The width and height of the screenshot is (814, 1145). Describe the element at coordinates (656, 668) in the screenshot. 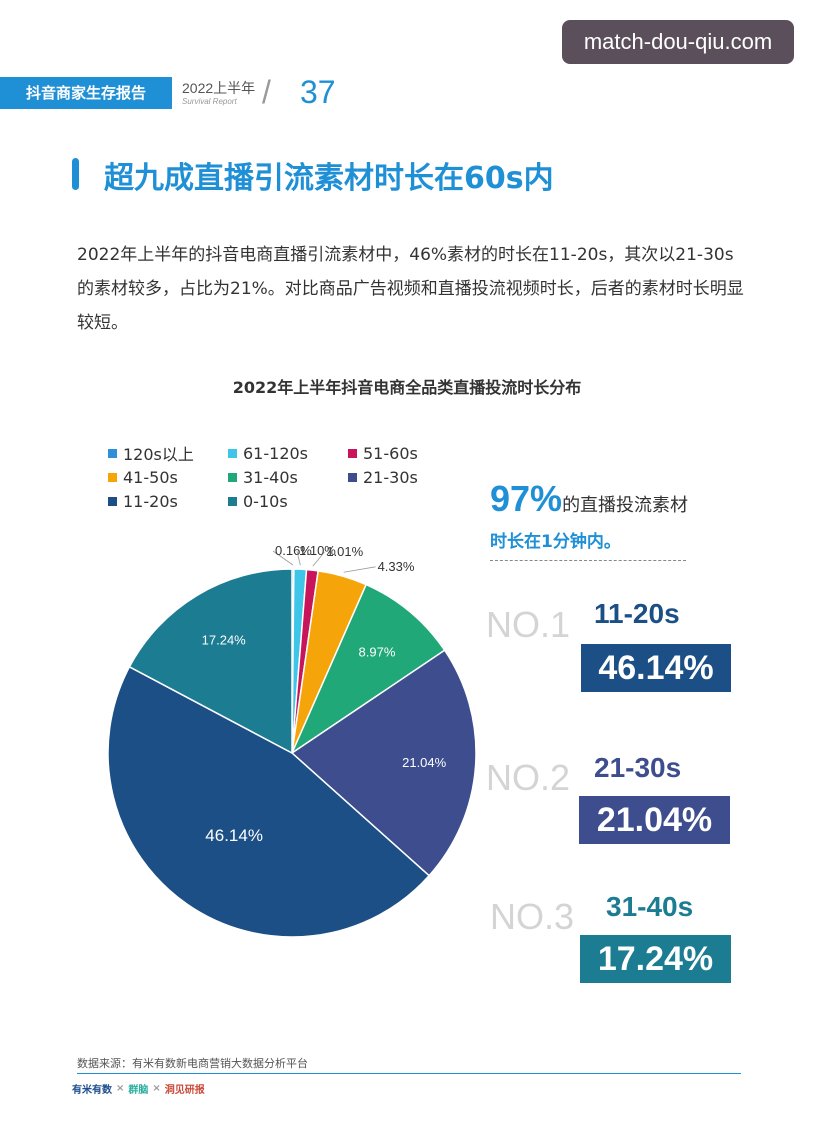

I see `rank-1-percent: 46.14%` at that location.